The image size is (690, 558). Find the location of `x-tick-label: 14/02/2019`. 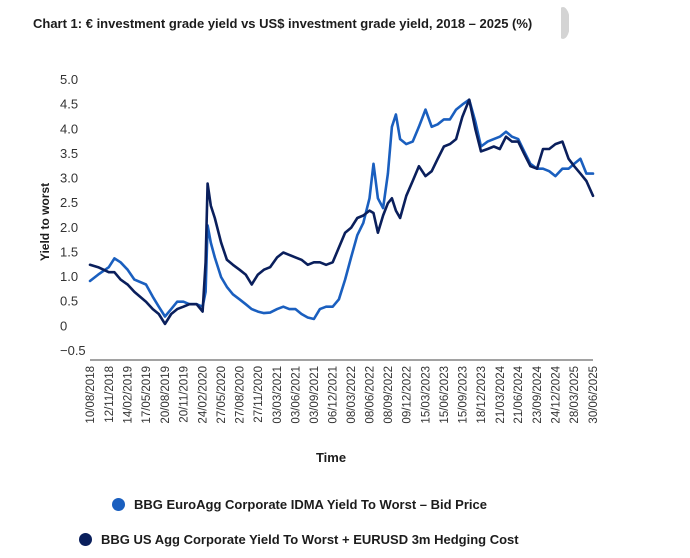

x-tick-label: 14/02/2019 is located at coordinates (129, 395).